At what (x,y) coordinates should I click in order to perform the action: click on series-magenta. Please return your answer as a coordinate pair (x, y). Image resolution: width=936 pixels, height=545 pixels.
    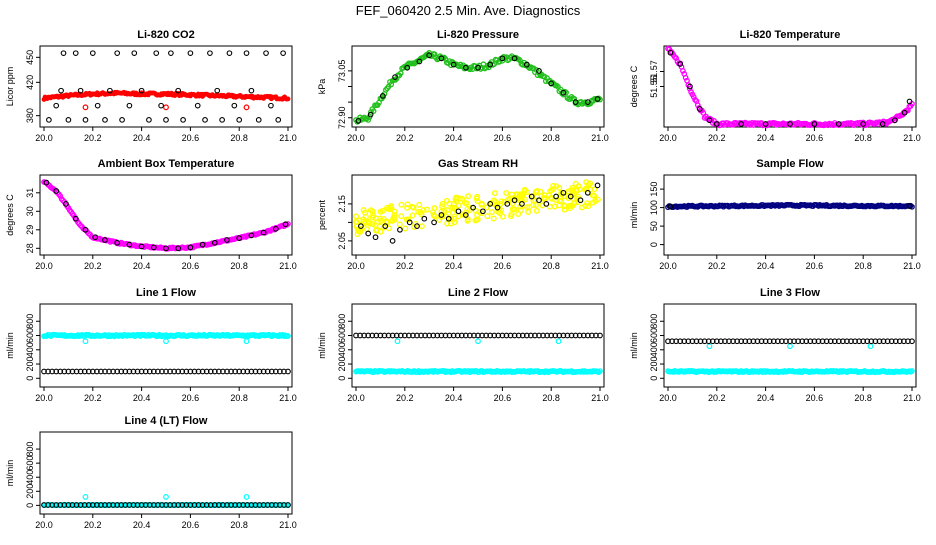
    Looking at the image, I should click on (166, 215).